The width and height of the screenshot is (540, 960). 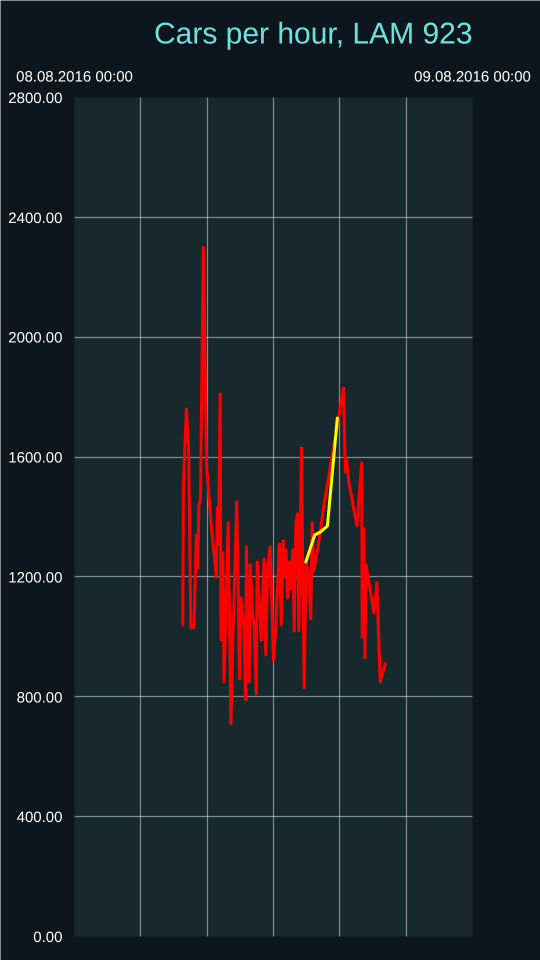 What do you see at coordinates (35, 458) in the screenshot?
I see `y-tick-label: 1600.00` at bounding box center [35, 458].